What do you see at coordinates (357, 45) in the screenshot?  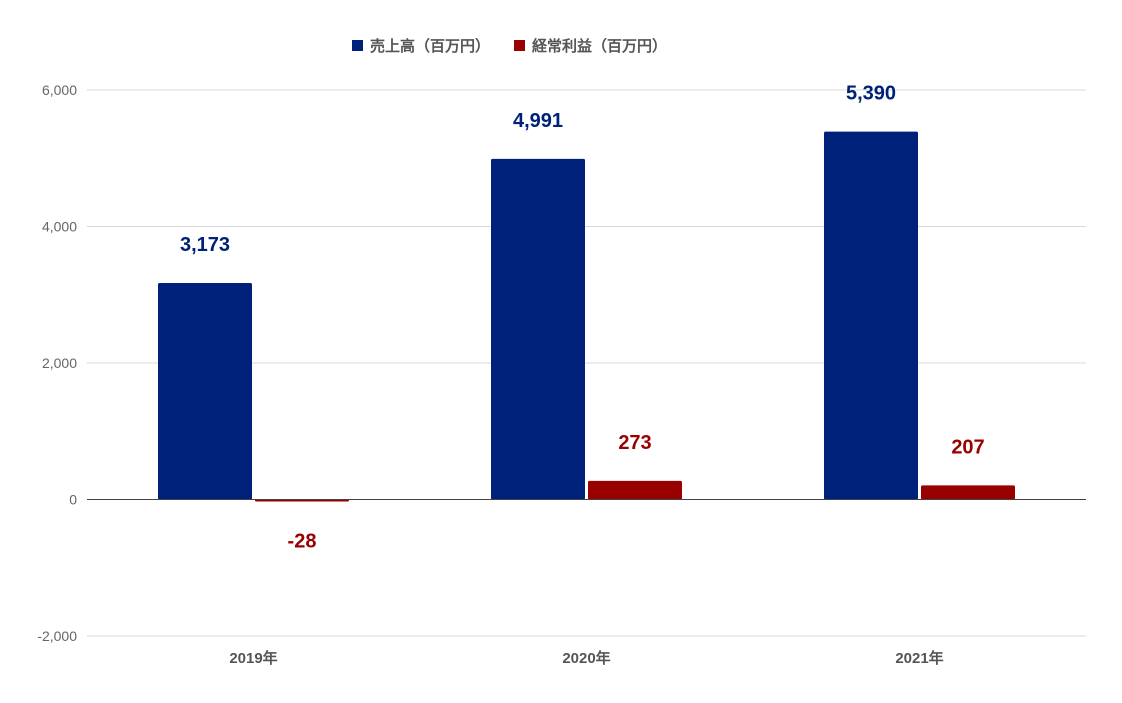 I see `legend-swatch-sales` at bounding box center [357, 45].